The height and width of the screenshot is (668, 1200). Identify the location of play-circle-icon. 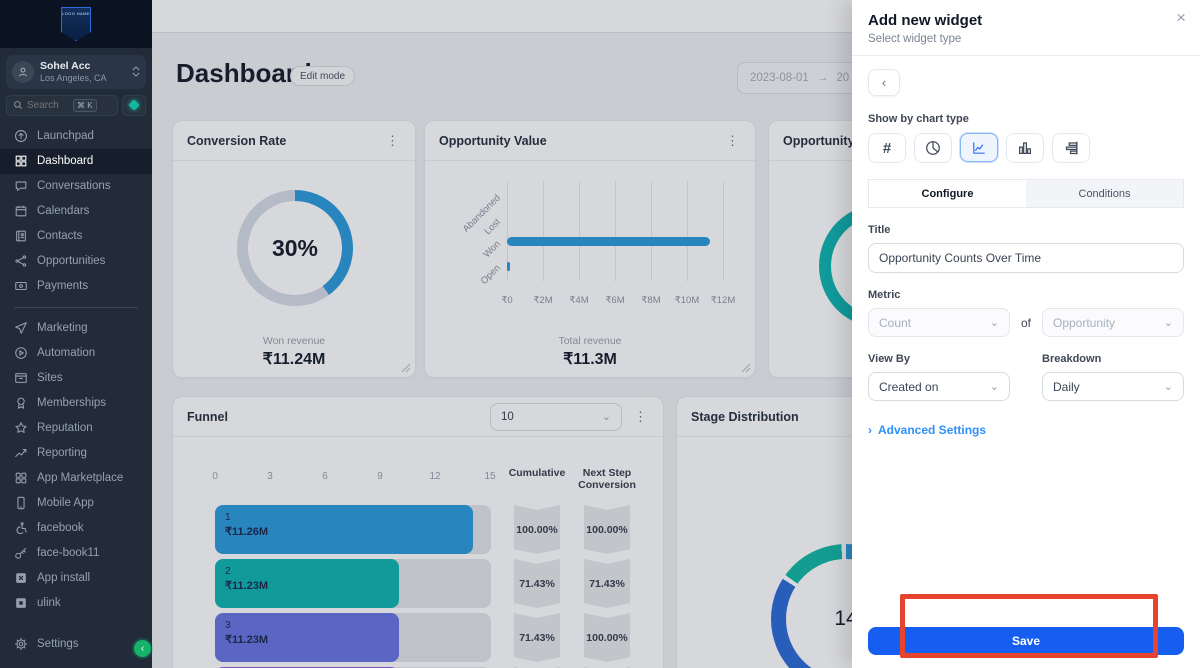
(21, 353).